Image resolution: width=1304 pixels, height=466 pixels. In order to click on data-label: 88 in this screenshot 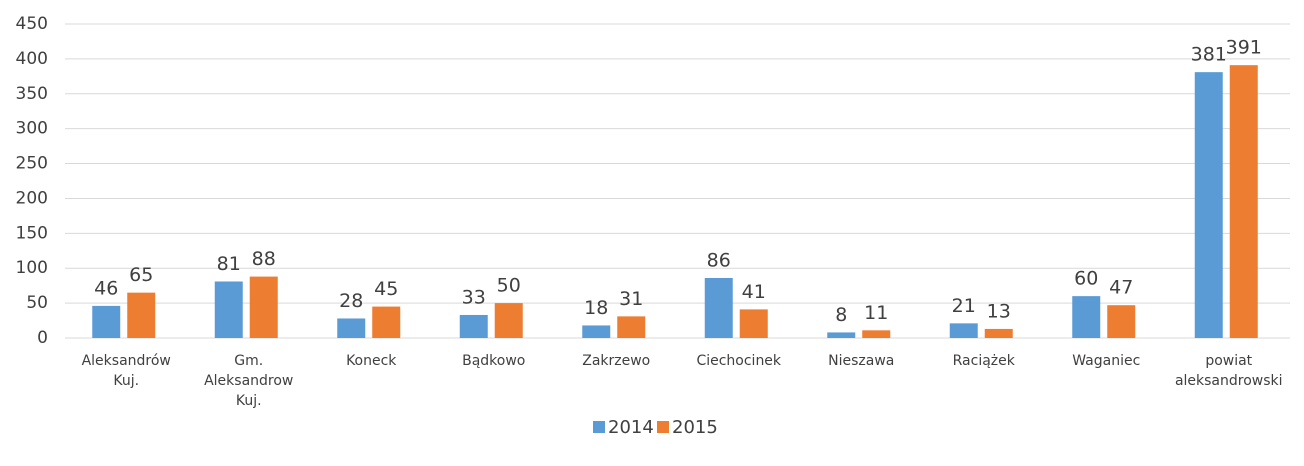, I will do `click(264, 259)`.